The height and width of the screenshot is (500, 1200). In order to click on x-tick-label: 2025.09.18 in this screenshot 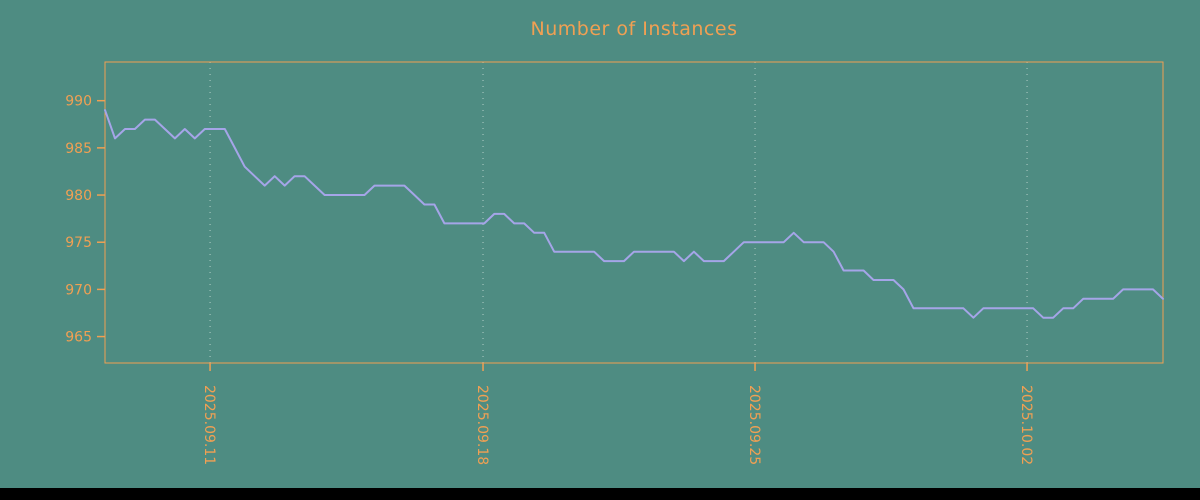, I will do `click(482, 425)`.